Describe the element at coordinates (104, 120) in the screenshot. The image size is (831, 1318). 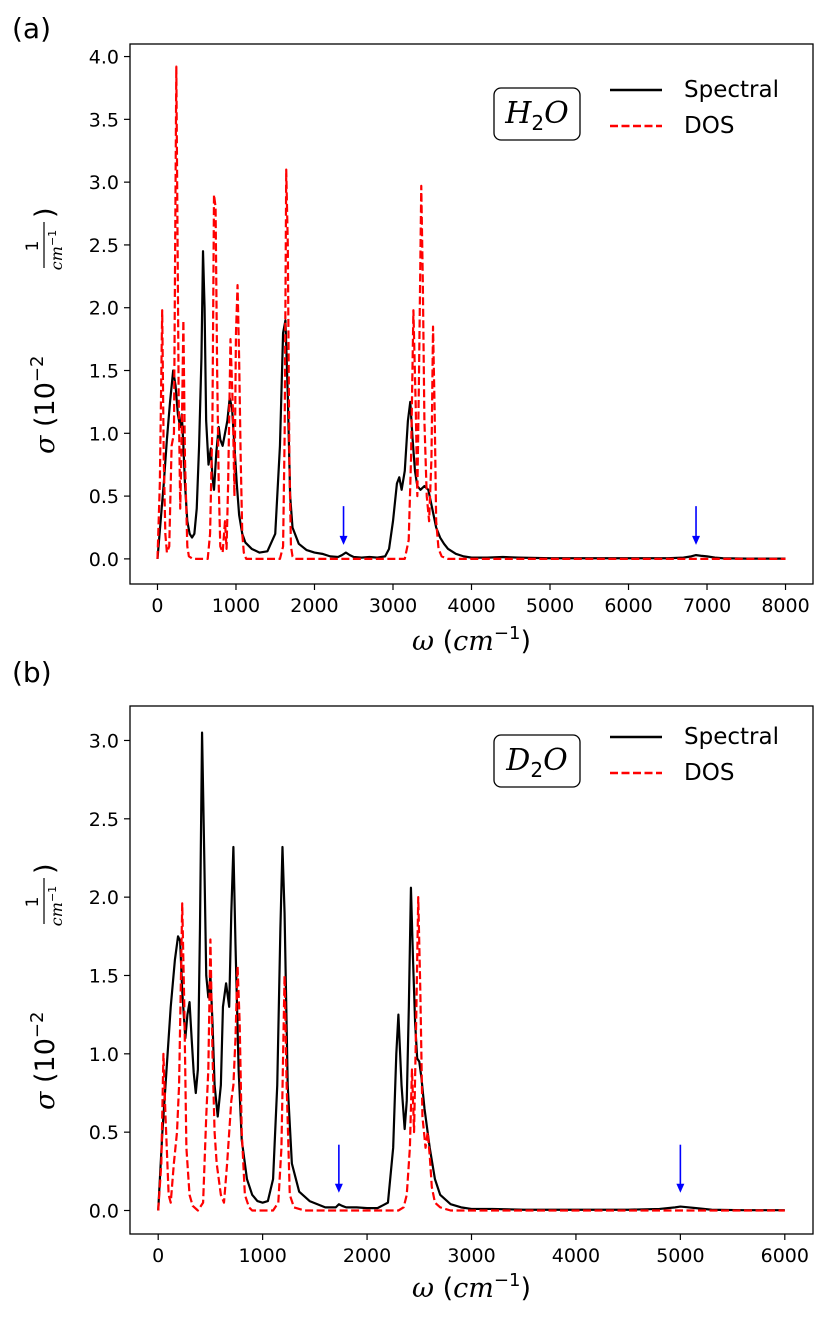
I see `y-tick-label: 3.5` at that location.